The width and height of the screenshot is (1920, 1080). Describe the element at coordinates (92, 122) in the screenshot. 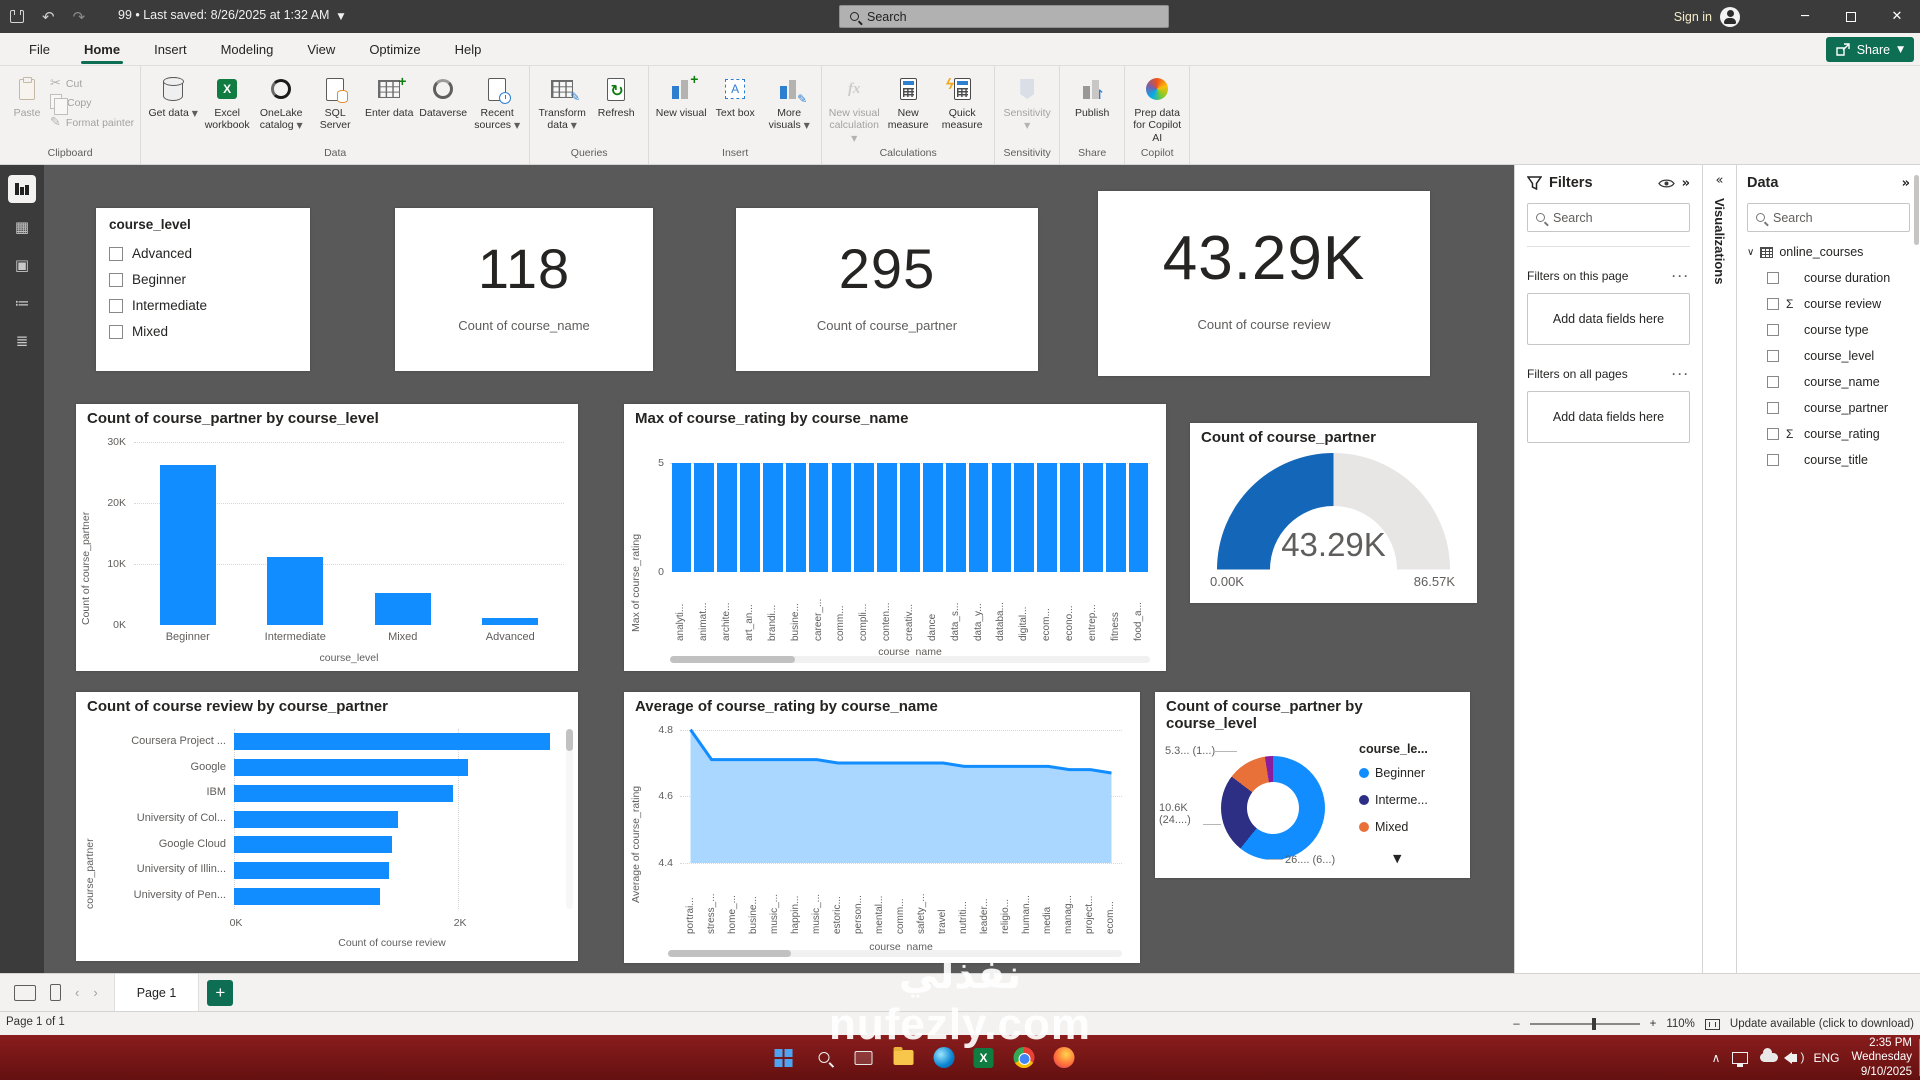

I see `ribbon-button-format-painter: ✎ Format painter` at that location.